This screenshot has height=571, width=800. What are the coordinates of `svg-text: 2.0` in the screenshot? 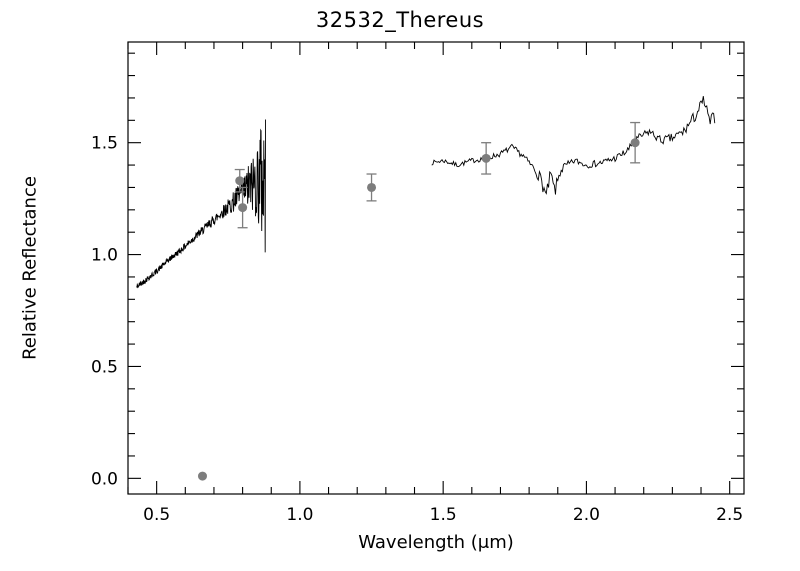 It's located at (586, 515).